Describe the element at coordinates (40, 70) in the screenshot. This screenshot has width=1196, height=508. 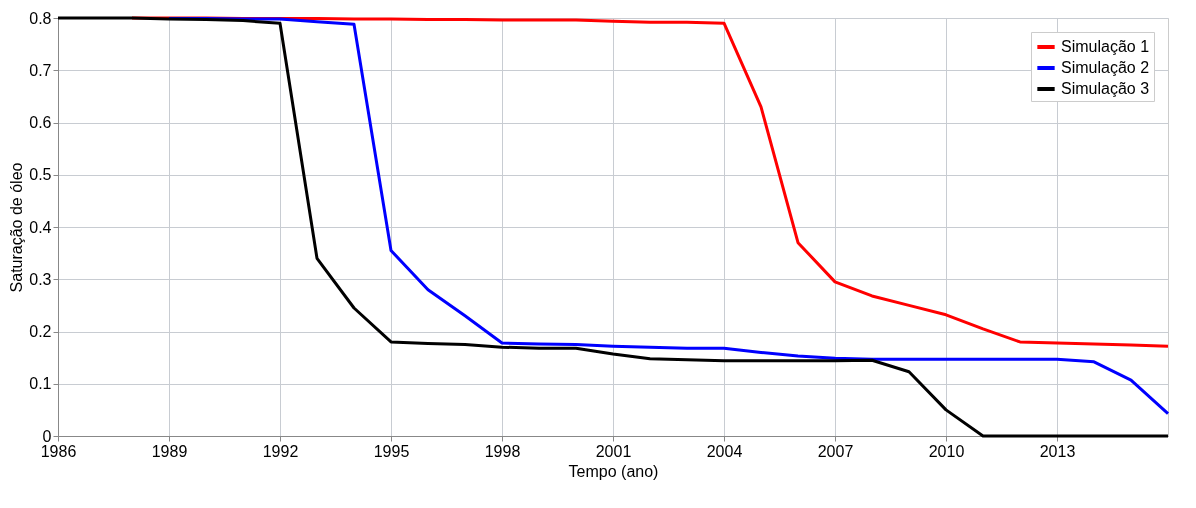
I see `y-tick-label: 0.7` at that location.